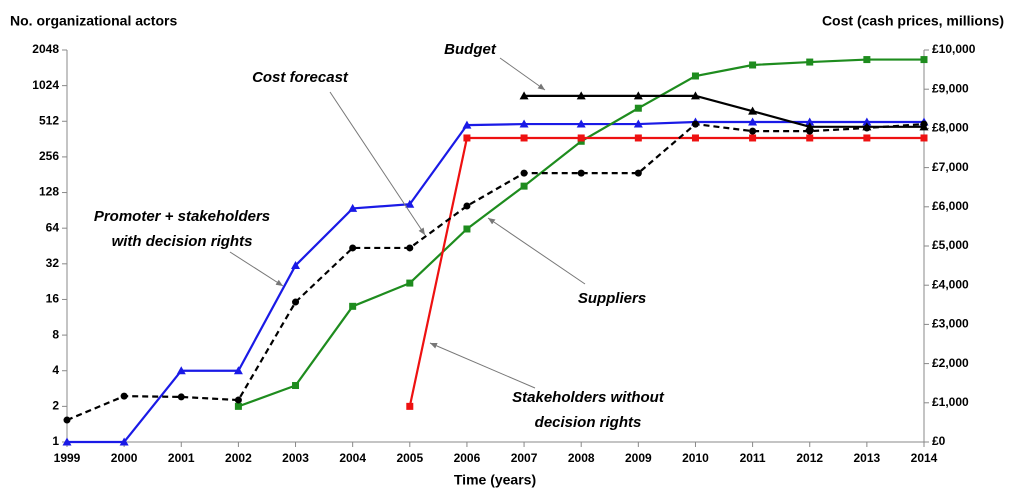 The image size is (1009, 489). Describe the element at coordinates (295, 458) in the screenshot. I see `x-tick-label: 2003` at that location.